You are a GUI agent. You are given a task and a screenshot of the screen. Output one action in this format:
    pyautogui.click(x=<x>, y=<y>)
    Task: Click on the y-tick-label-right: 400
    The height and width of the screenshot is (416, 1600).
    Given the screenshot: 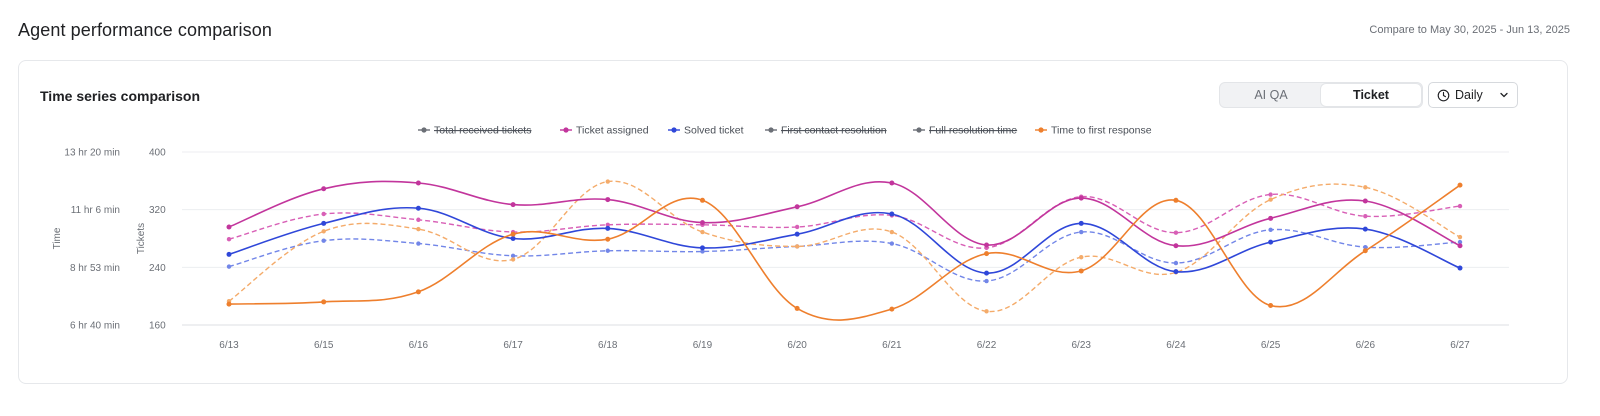 What is the action you would take?
    pyautogui.click(x=157, y=153)
    